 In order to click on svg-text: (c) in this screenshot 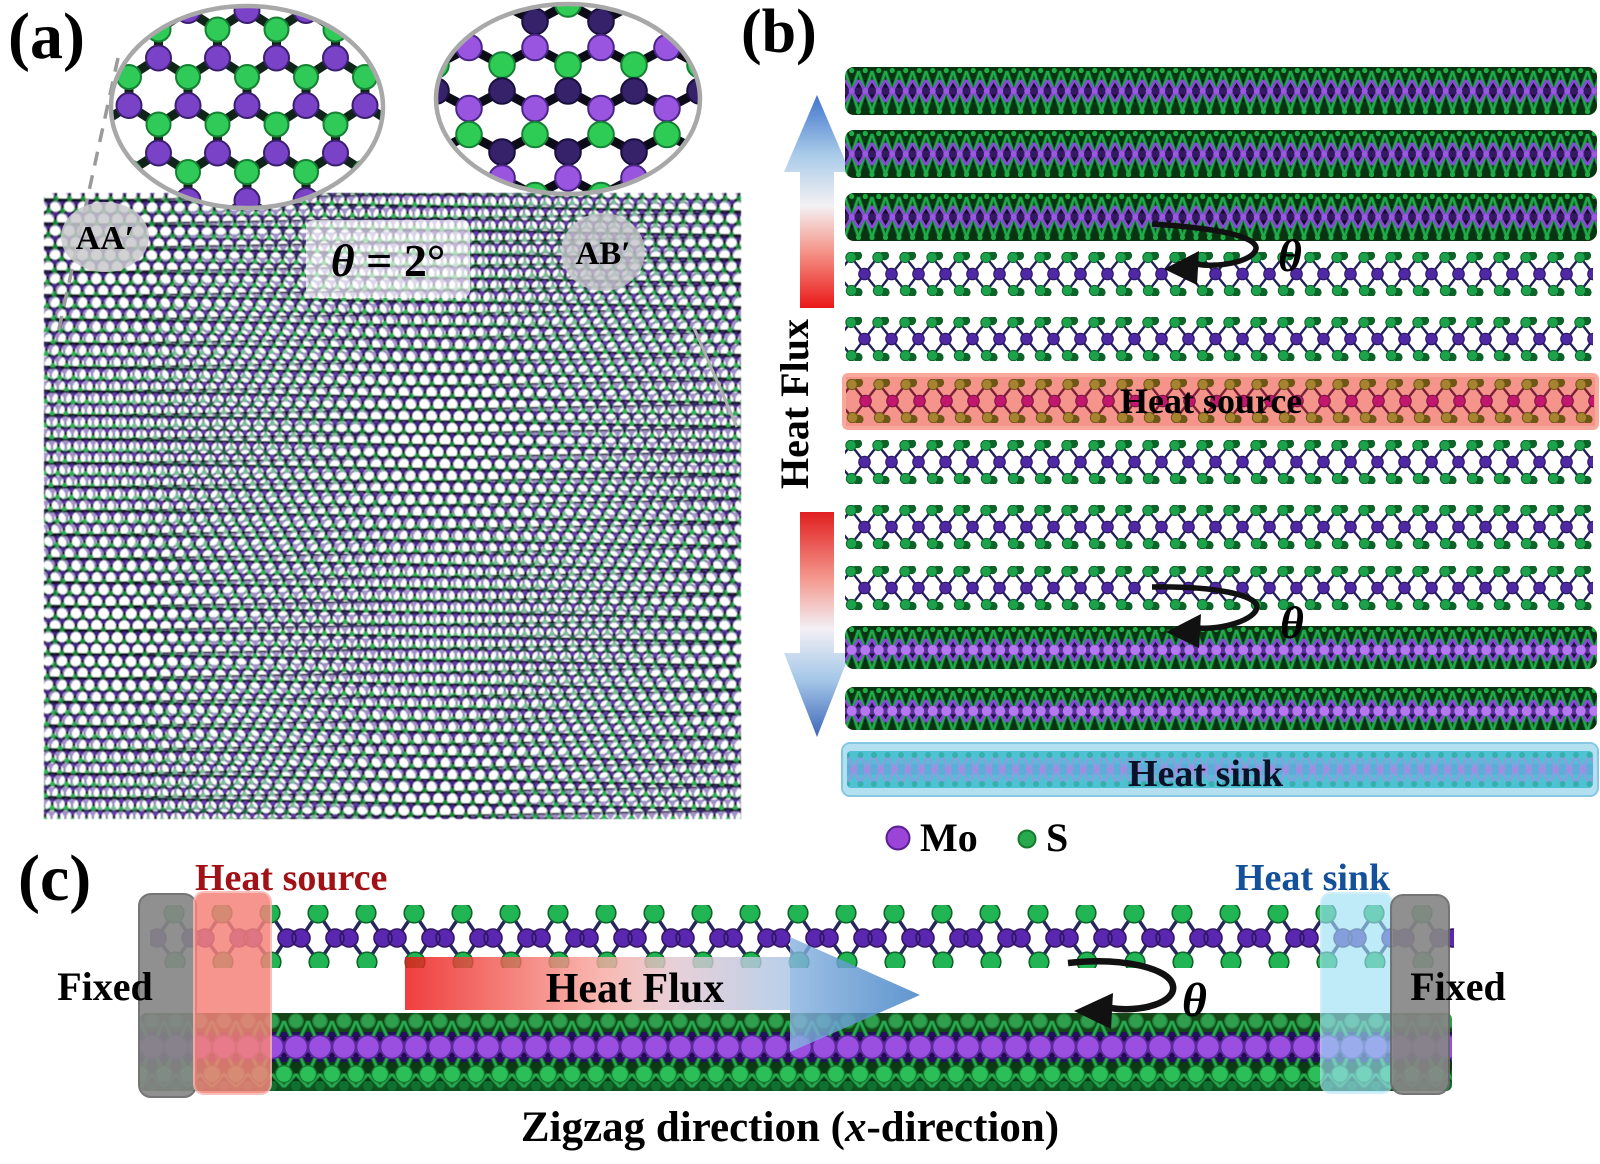, I will do `click(54, 878)`.